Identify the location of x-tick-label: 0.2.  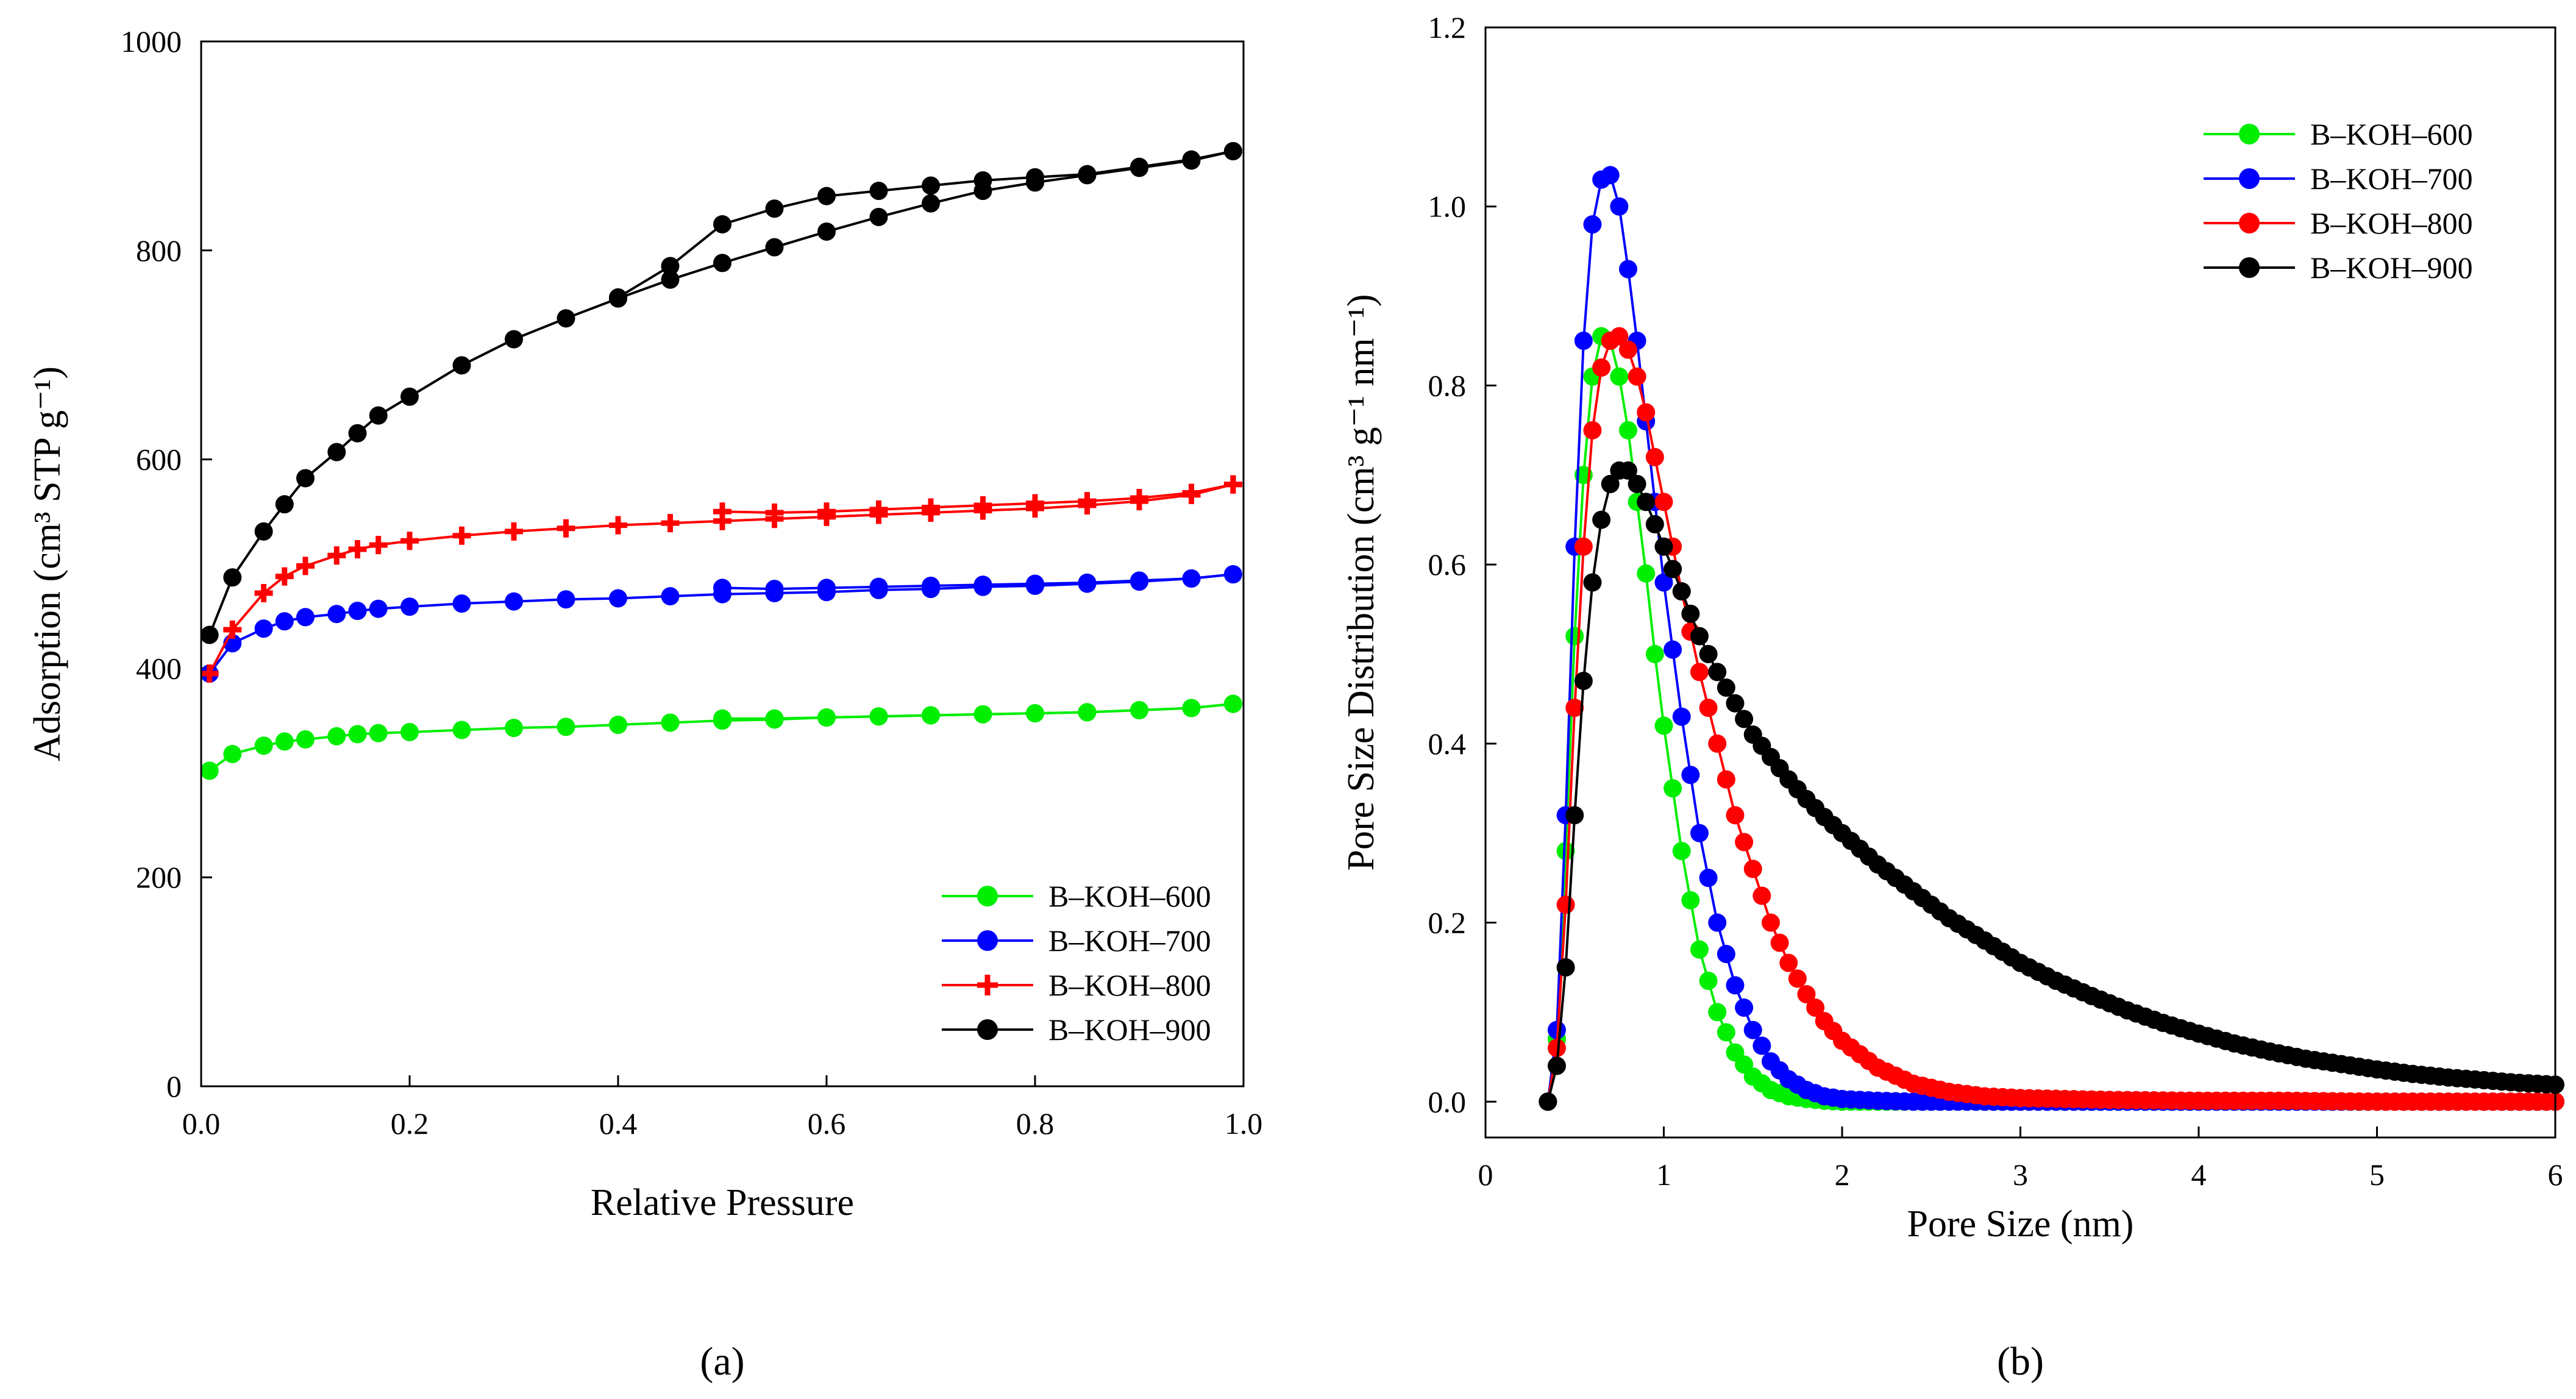
(410, 1123).